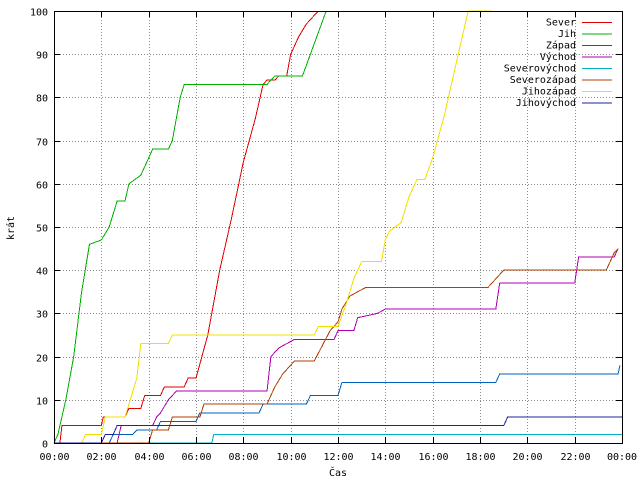  Describe the element at coordinates (480, 457) in the screenshot. I see `x-tick-label: 18:00` at that location.